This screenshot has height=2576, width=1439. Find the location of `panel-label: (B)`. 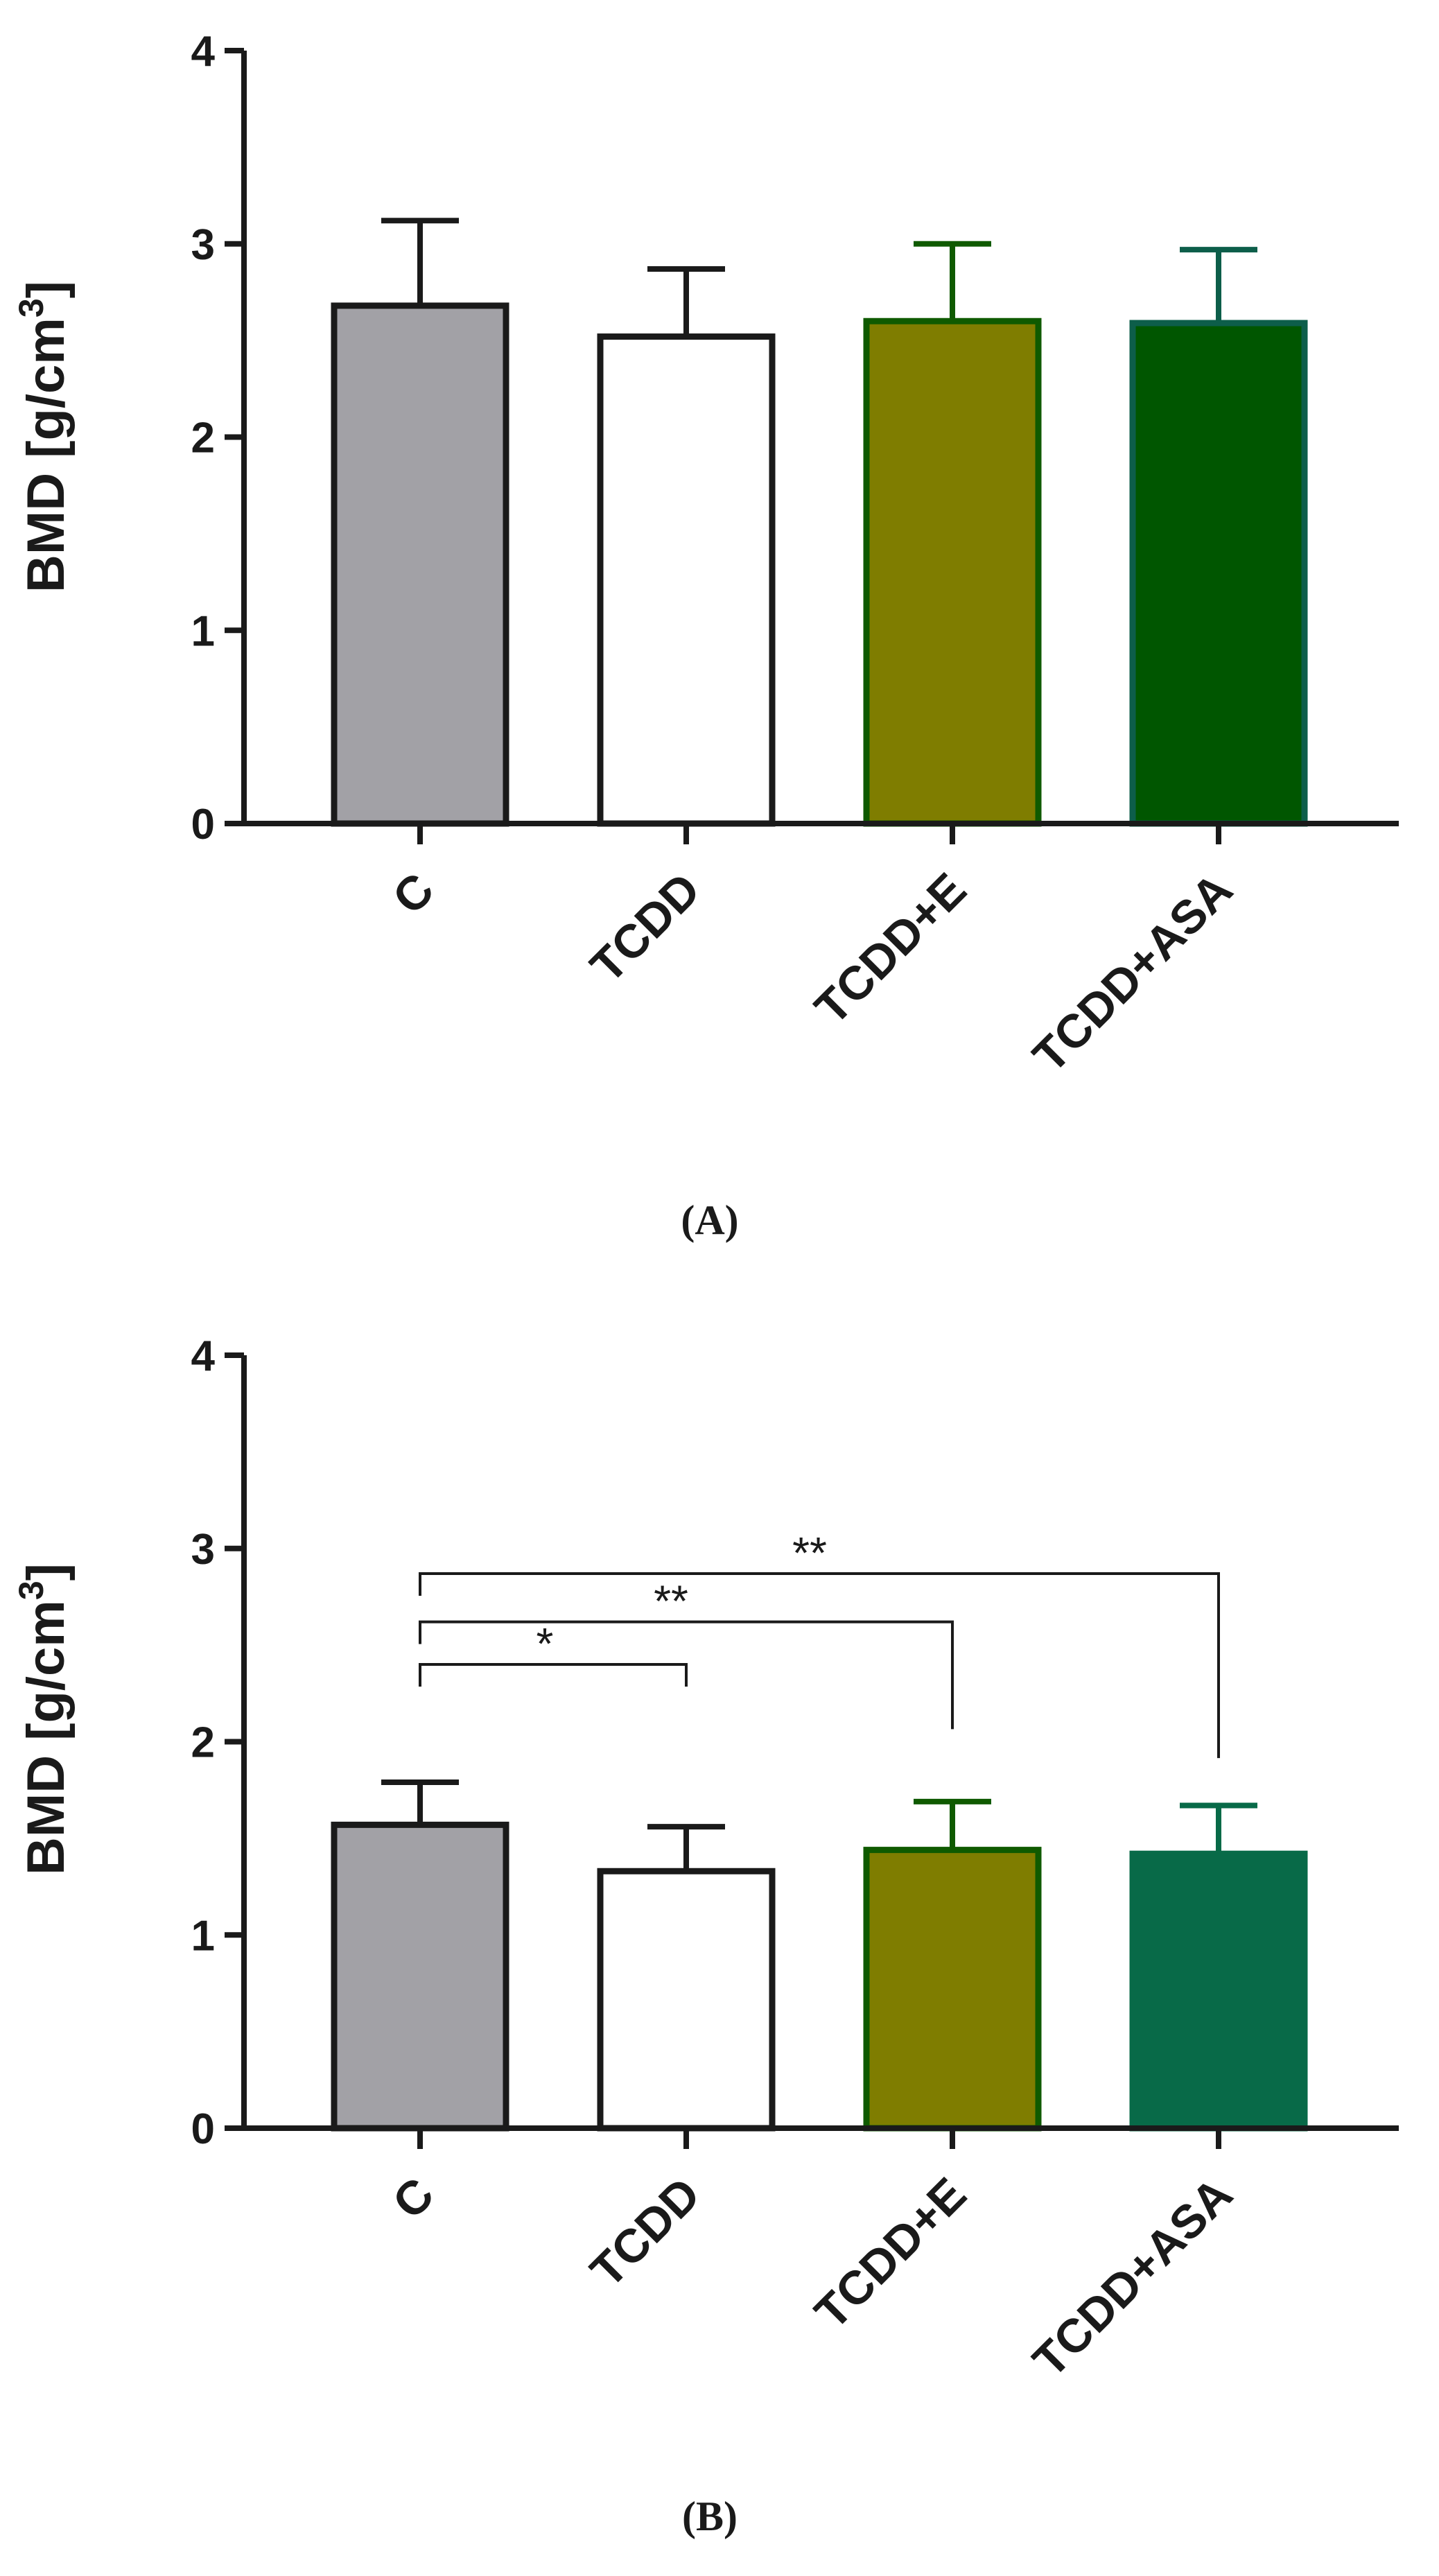

panel-label: (B) is located at coordinates (710, 2516).